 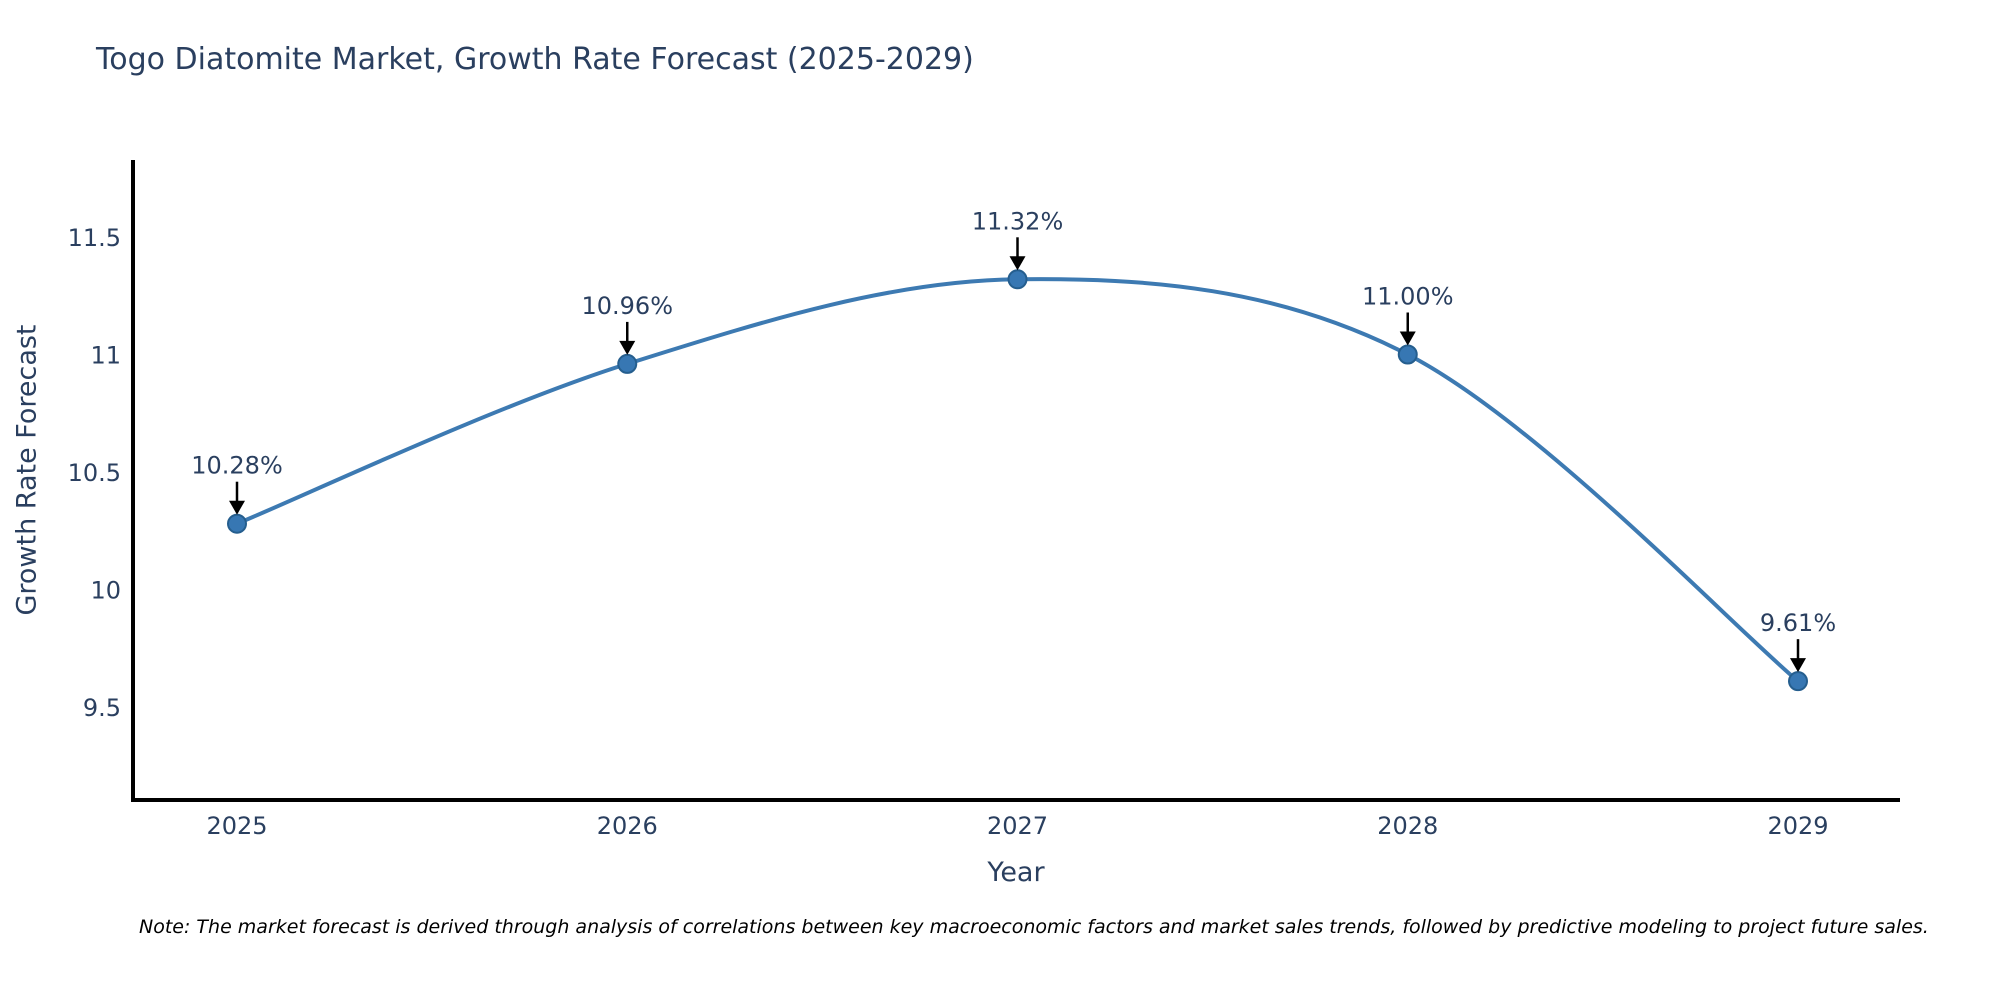 I want to click on annotation-label: 11.00%, so click(x=1408, y=297).